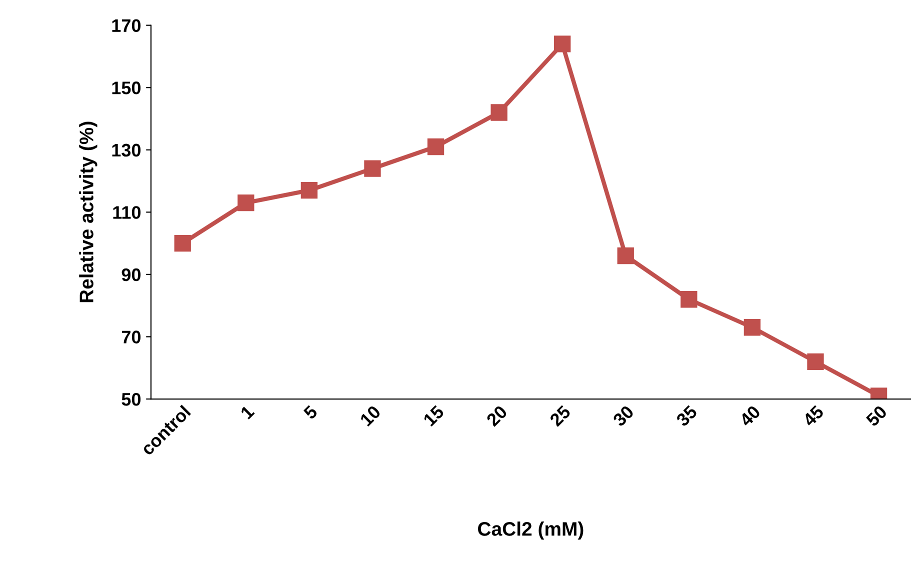 The image size is (915, 562). Describe the element at coordinates (686, 416) in the screenshot. I see `x-tick-label: 35` at that location.